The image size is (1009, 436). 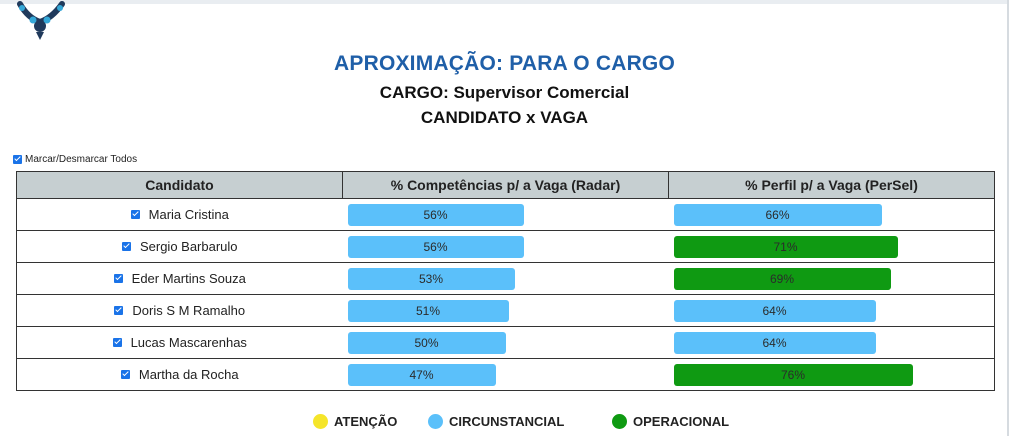 I want to click on candidate-name: Lucas Mascarenhas, so click(x=188, y=342).